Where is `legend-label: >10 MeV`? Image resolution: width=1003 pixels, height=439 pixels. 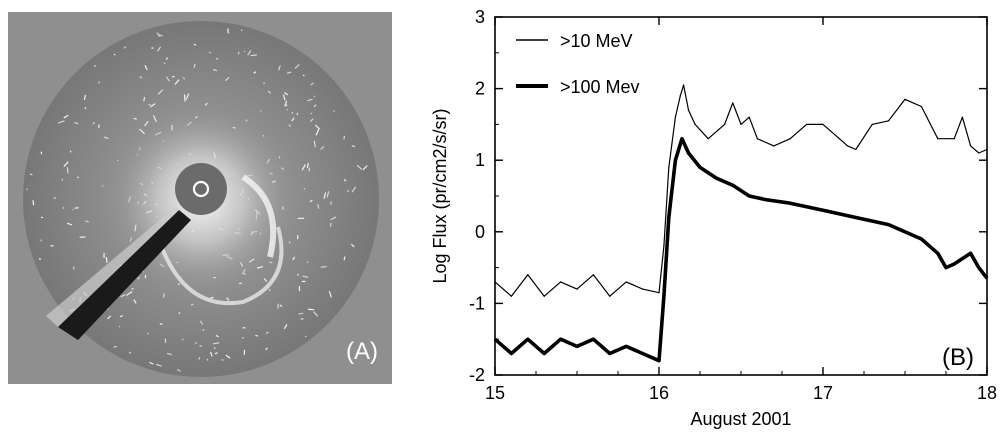
legend-label: >10 MeV is located at coordinates (596, 41).